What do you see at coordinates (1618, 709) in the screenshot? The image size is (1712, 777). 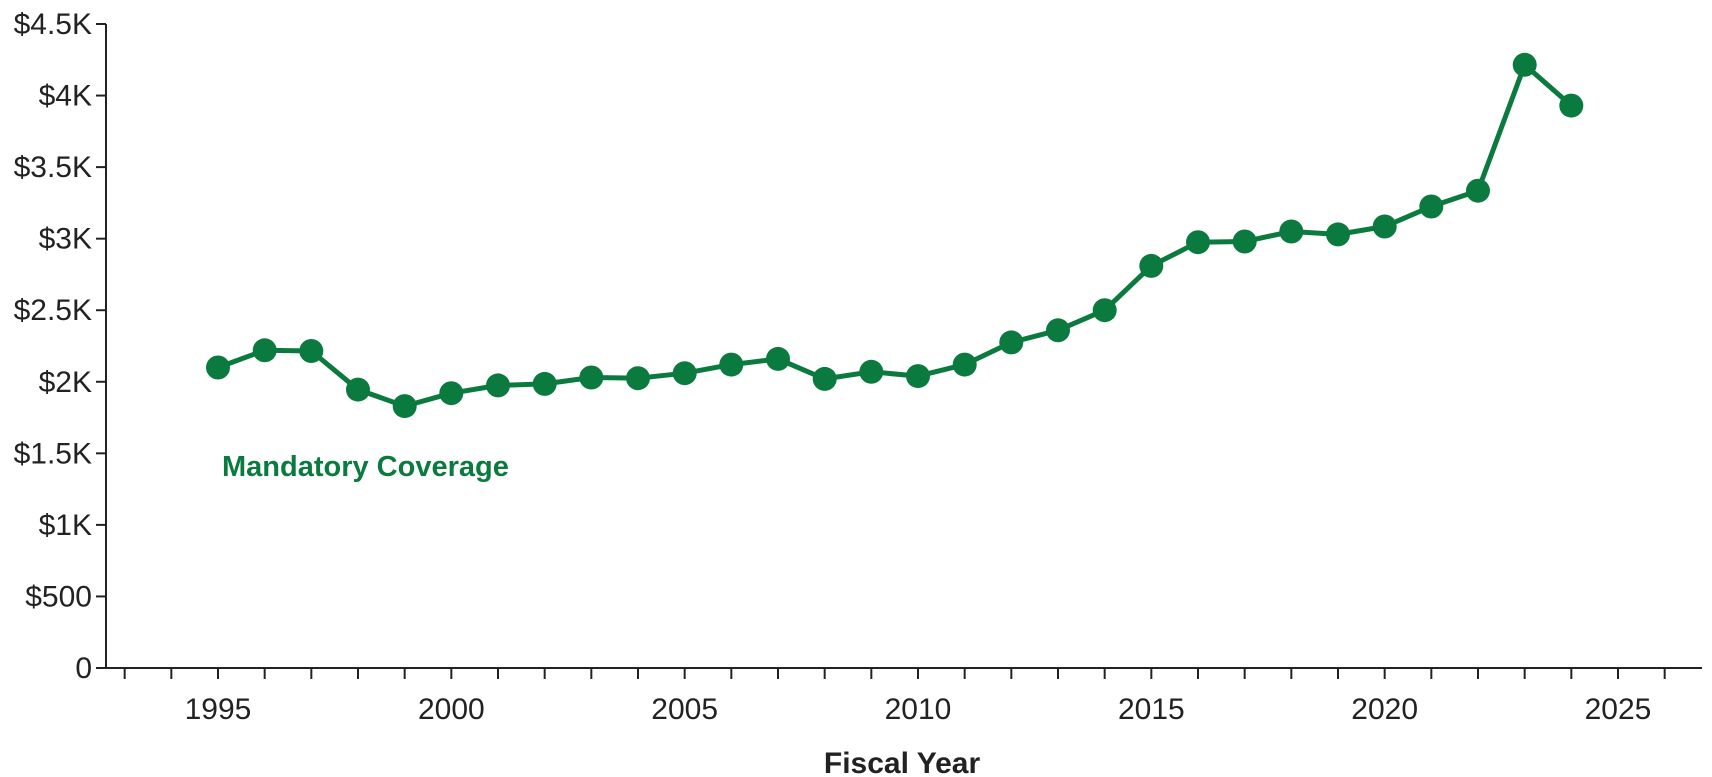 I see `x-tick-label: 2025` at bounding box center [1618, 709].